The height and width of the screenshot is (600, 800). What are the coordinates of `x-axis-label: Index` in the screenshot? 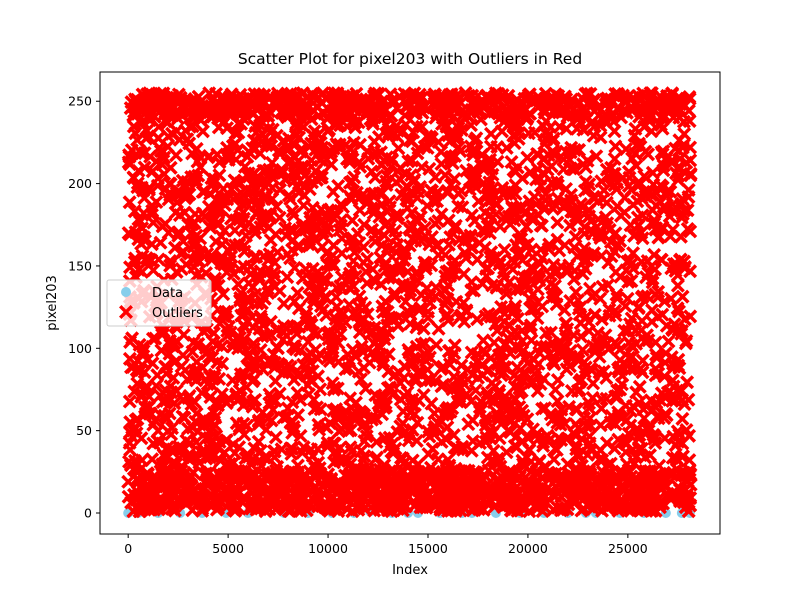 It's located at (410, 570).